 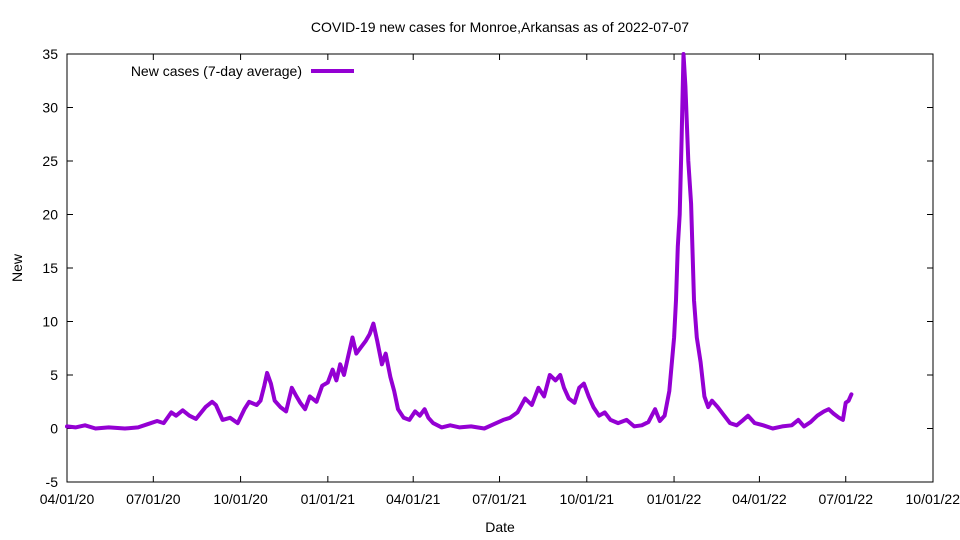 What do you see at coordinates (54, 375) in the screenshot?
I see `y-tick-label: 5` at bounding box center [54, 375].